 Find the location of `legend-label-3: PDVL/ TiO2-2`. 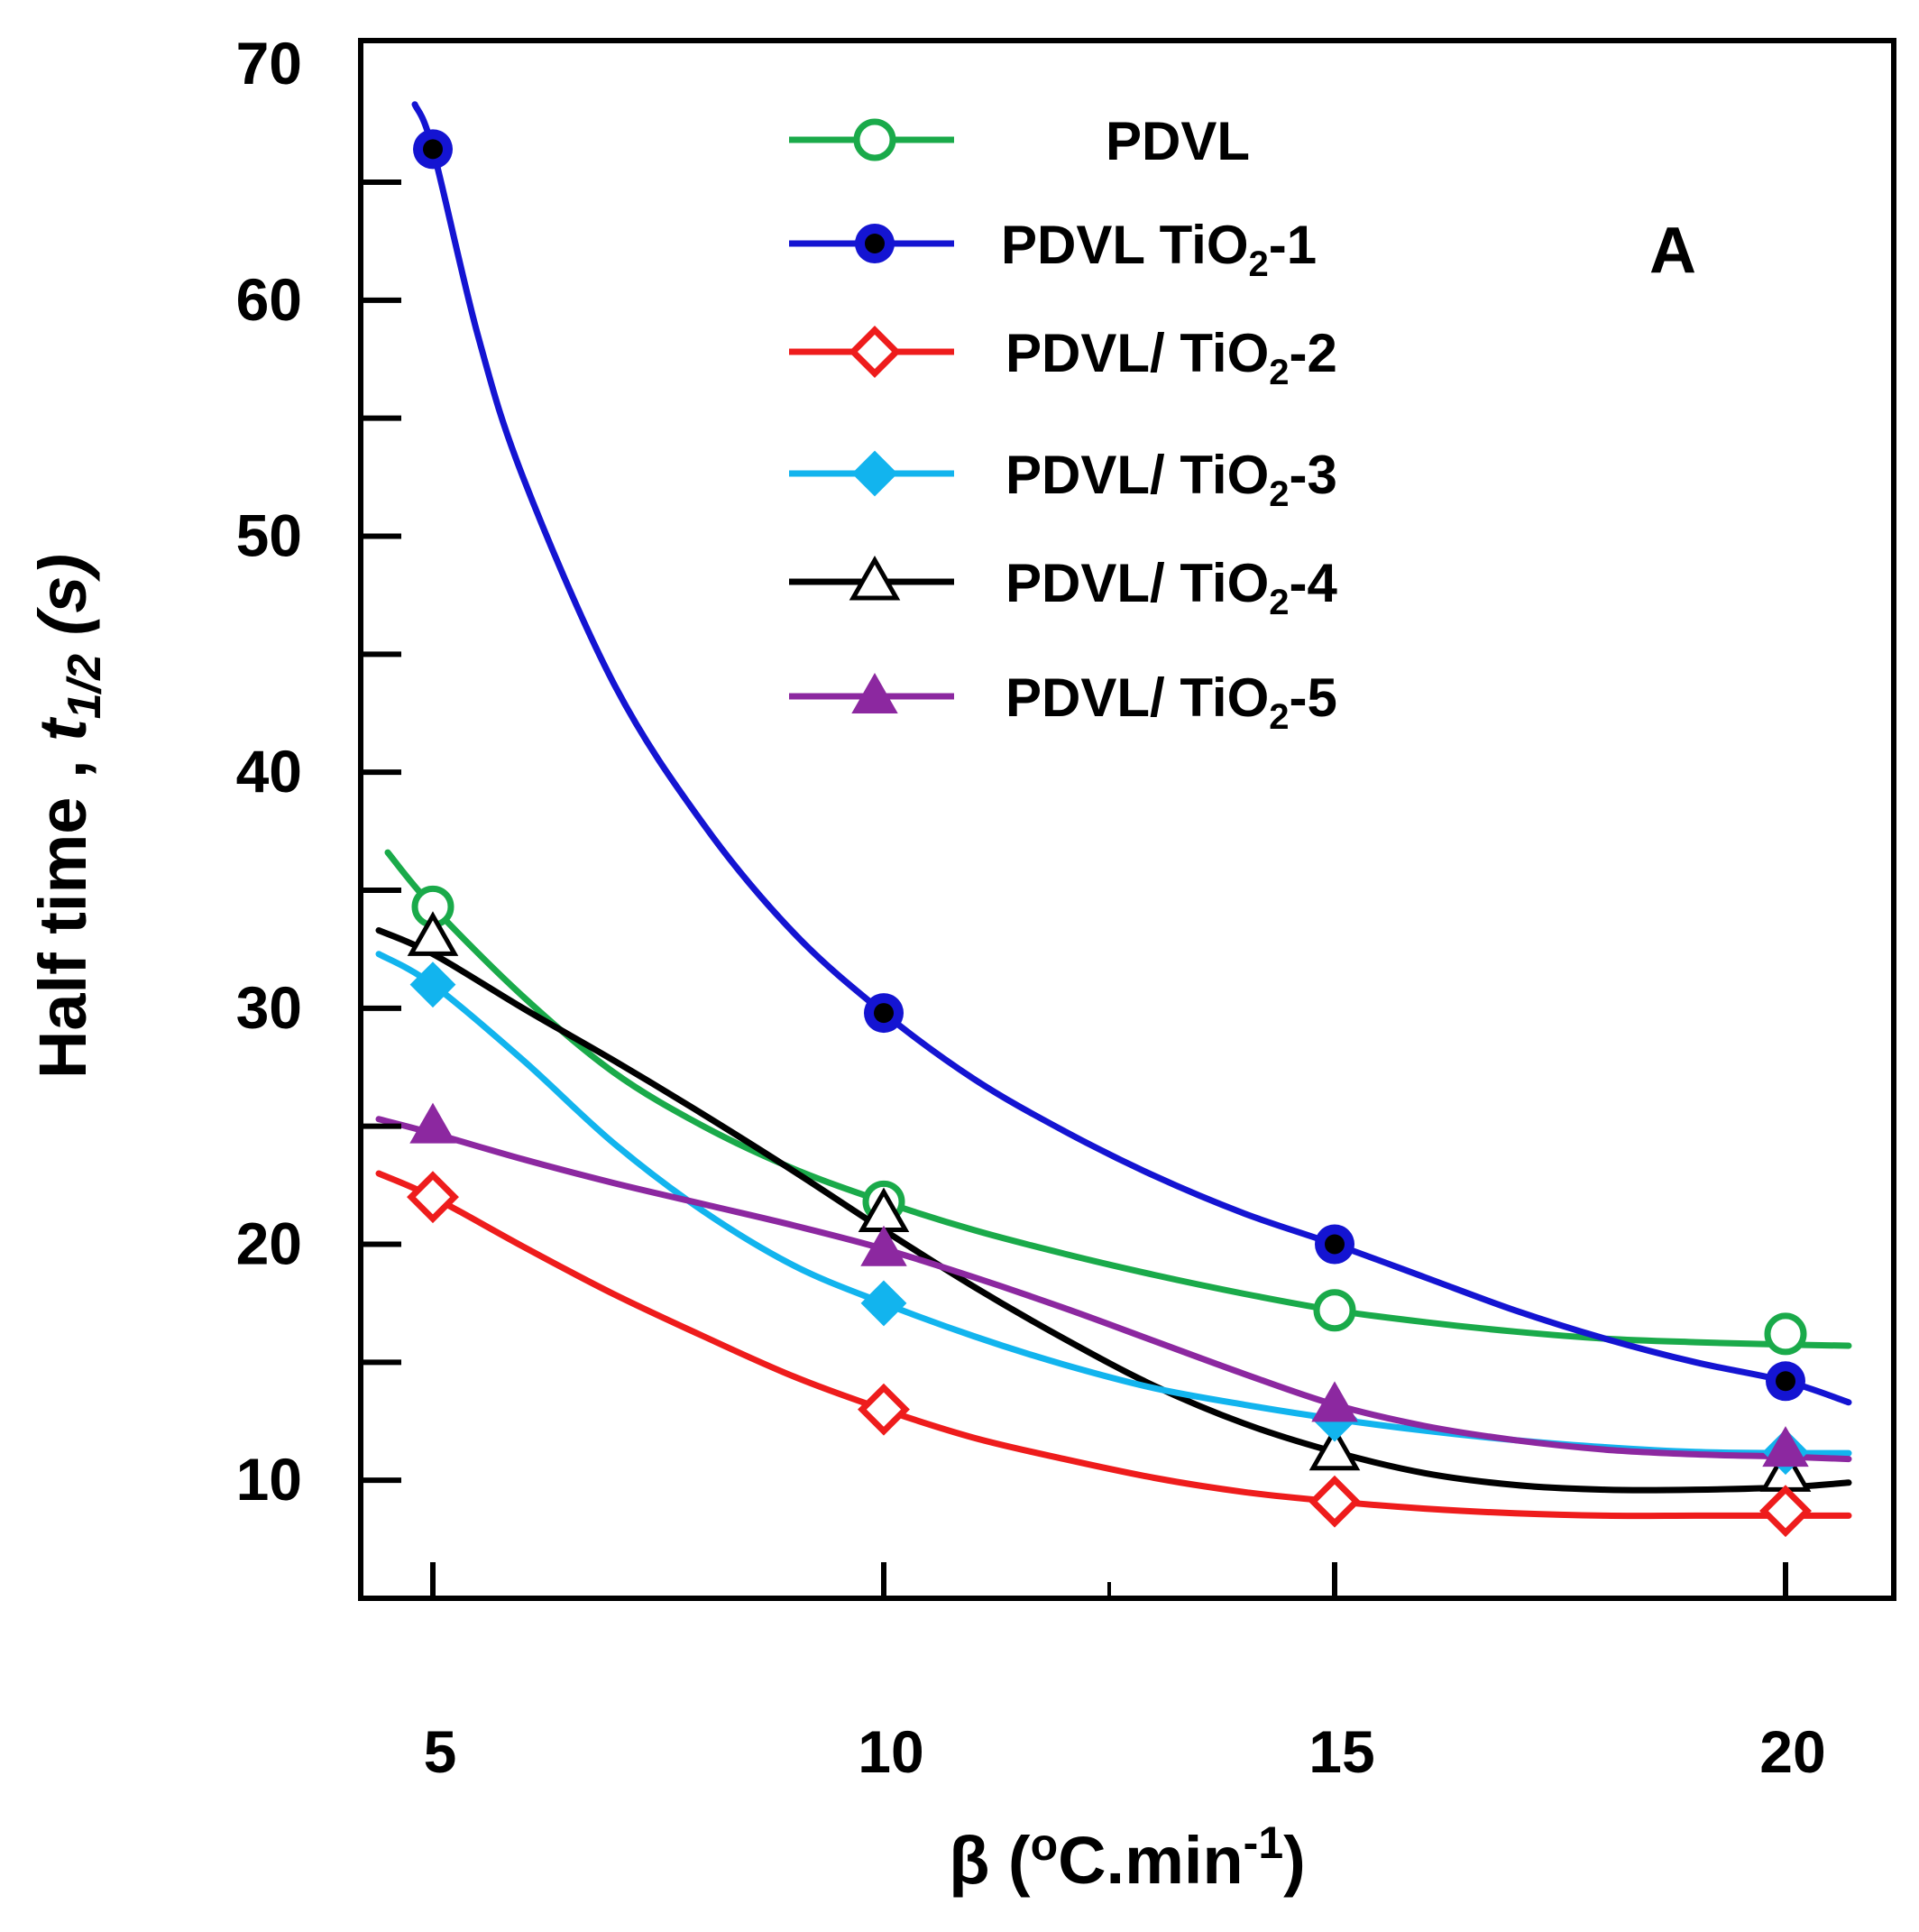

legend-label-3: PDVL/ TiO2-2 is located at coordinates (1171, 357).